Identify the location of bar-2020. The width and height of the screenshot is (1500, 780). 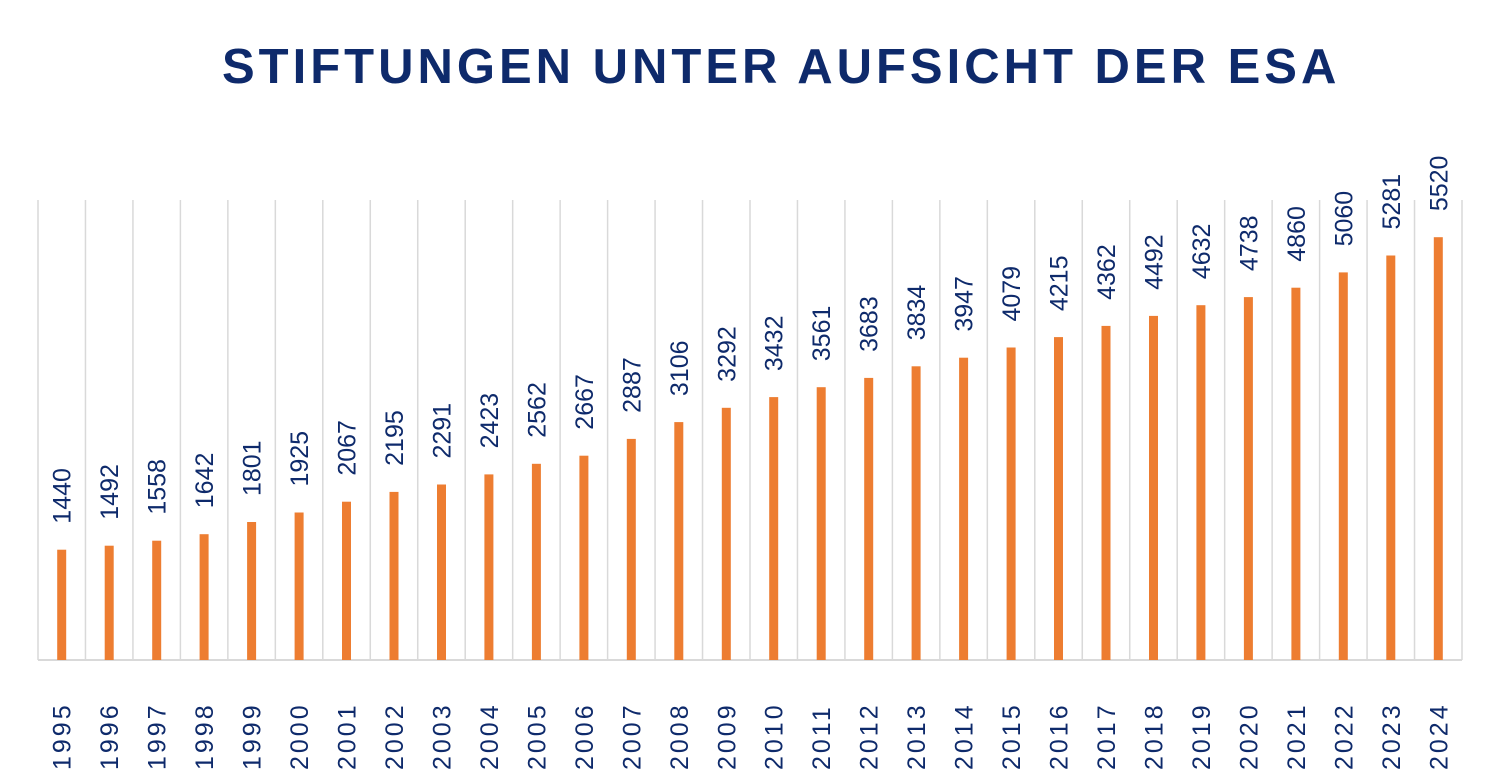
(1248, 478).